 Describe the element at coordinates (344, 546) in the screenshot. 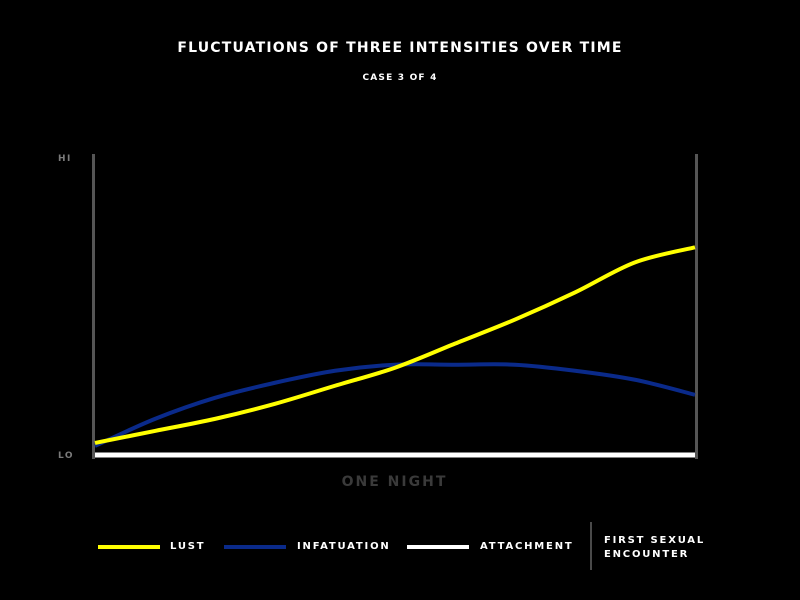

I see `legend-label-infatuation: INFATUATION` at that location.